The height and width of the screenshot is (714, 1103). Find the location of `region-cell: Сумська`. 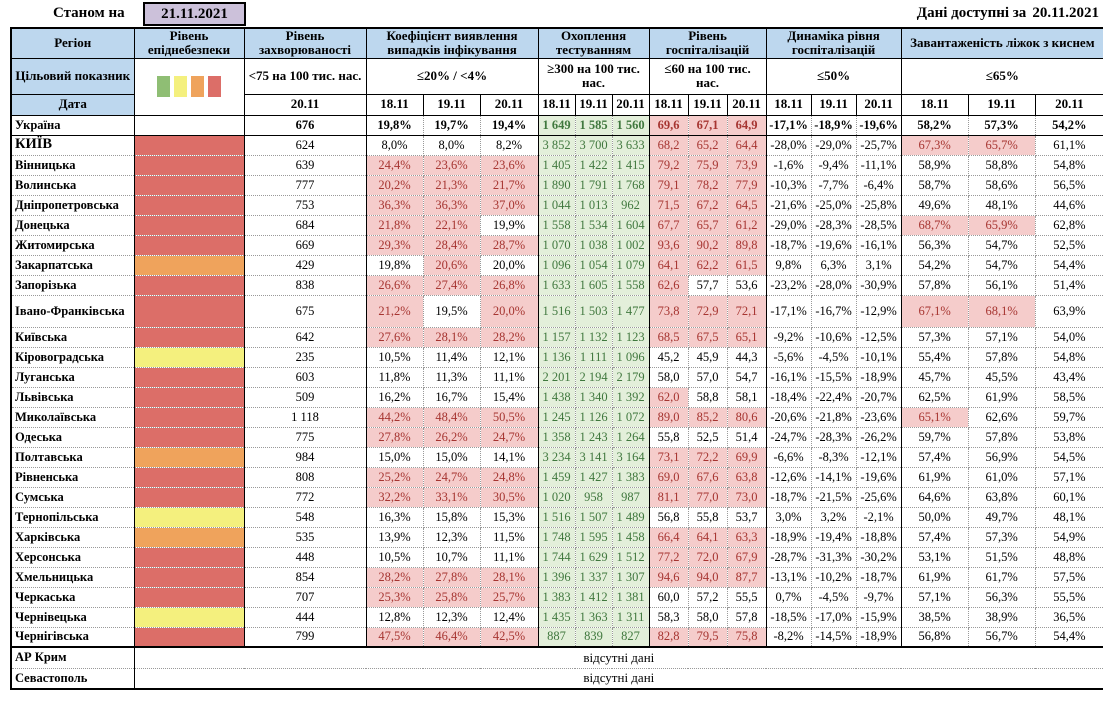

region-cell: Сумська is located at coordinates (73, 497).